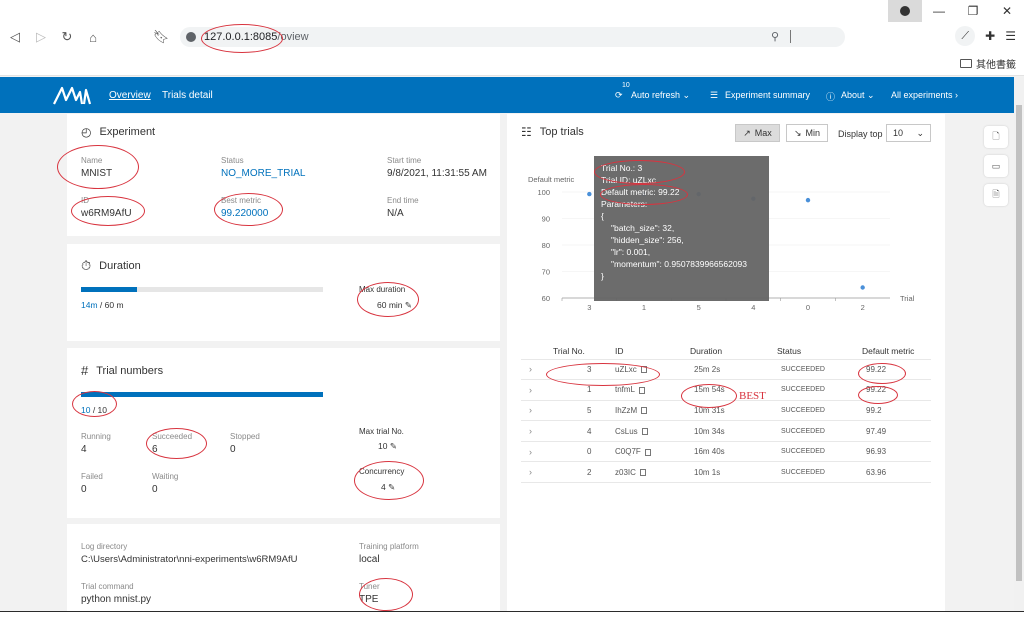 This screenshot has height=640, width=1024. I want to click on bookmark-icon: 🔖︎, so click(161, 36).